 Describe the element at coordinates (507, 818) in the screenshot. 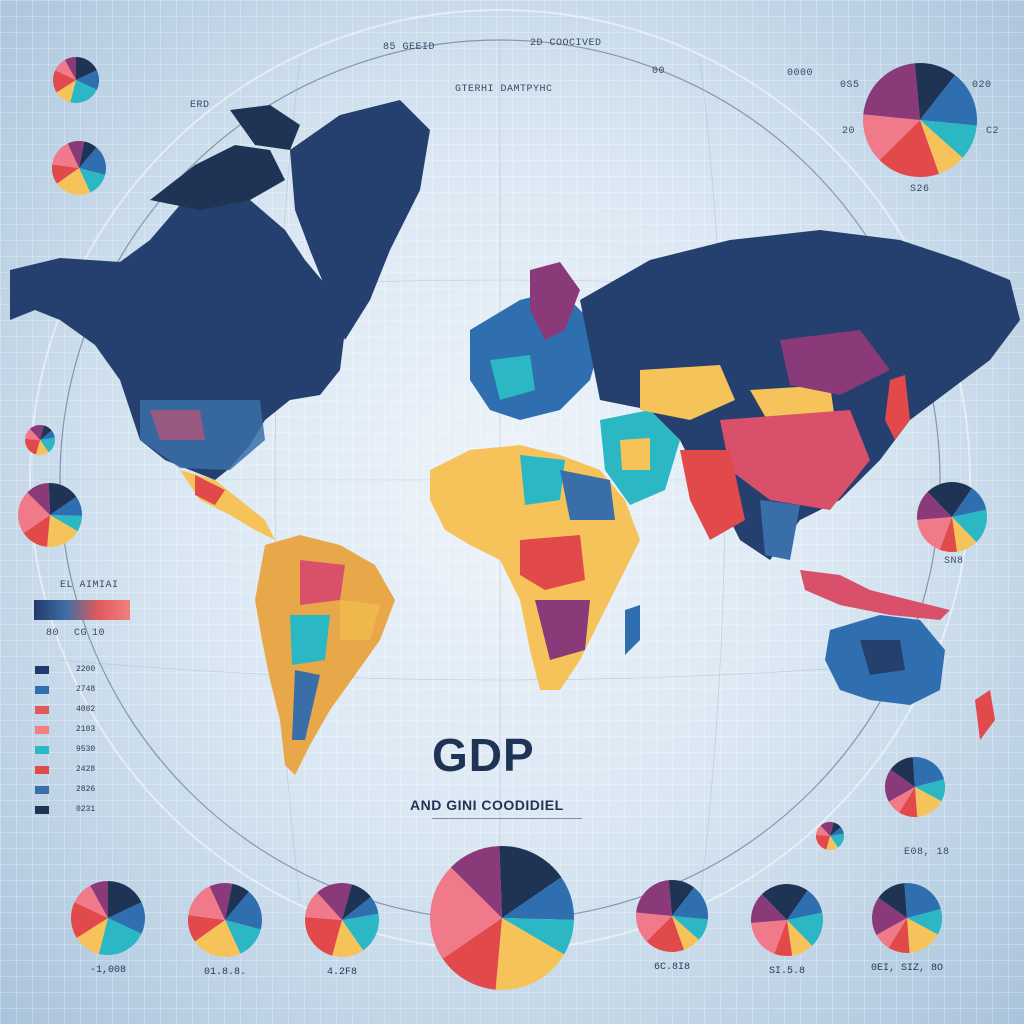

I see `subtitle-rule` at that location.